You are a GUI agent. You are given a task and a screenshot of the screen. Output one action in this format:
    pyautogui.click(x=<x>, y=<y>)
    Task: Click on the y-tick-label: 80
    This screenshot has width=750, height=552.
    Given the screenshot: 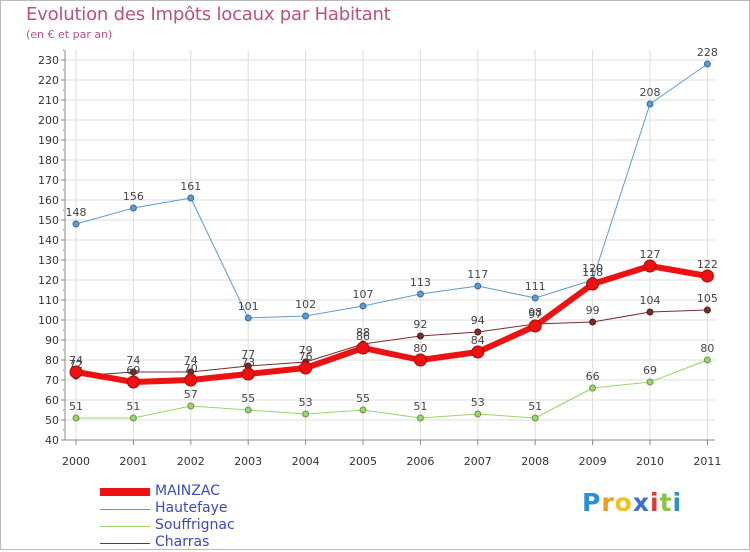 What is the action you would take?
    pyautogui.click(x=52, y=360)
    